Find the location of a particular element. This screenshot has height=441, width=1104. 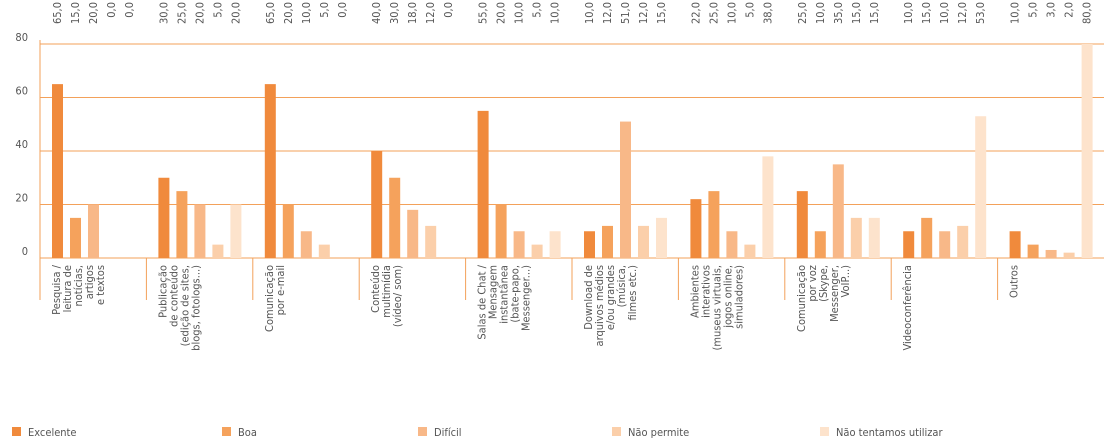

x-tick-label: por e-mail is located at coordinates (280, 290).